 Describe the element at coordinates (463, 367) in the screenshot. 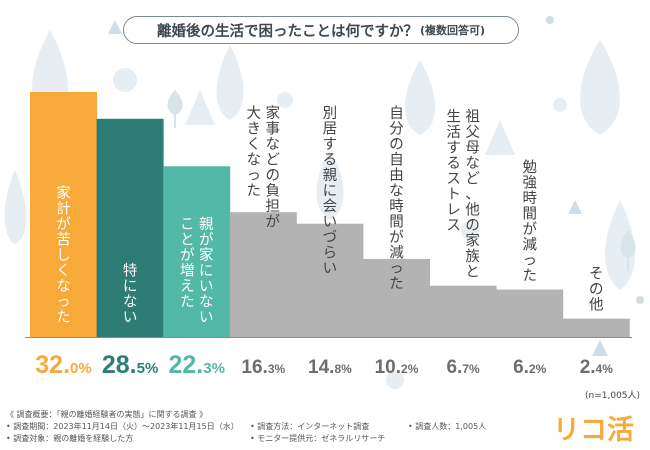

I see `value-label-7: 6.7%` at that location.